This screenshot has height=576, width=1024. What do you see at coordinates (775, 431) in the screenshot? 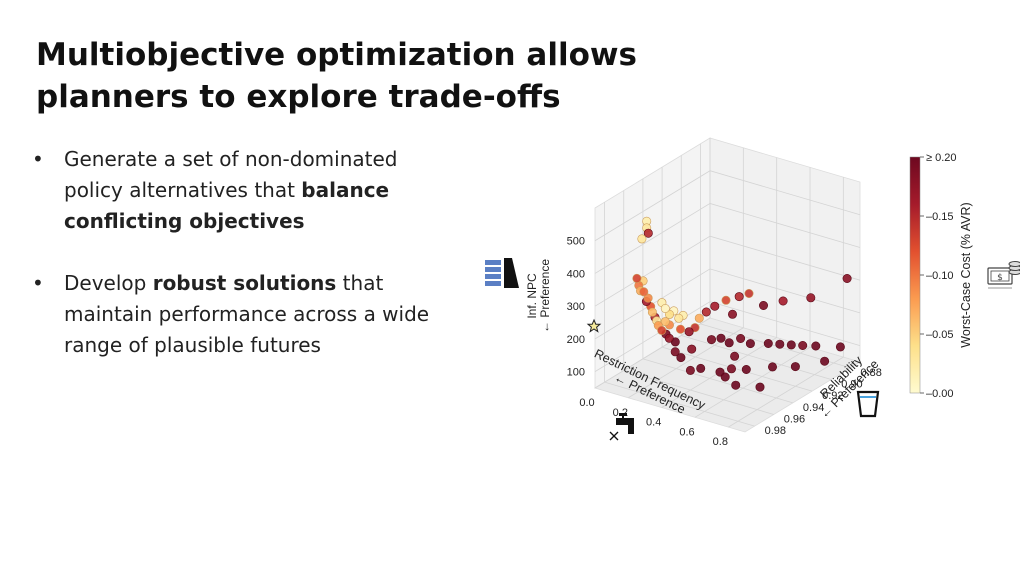
I see `y-tick-label: 0.98` at bounding box center [775, 431].